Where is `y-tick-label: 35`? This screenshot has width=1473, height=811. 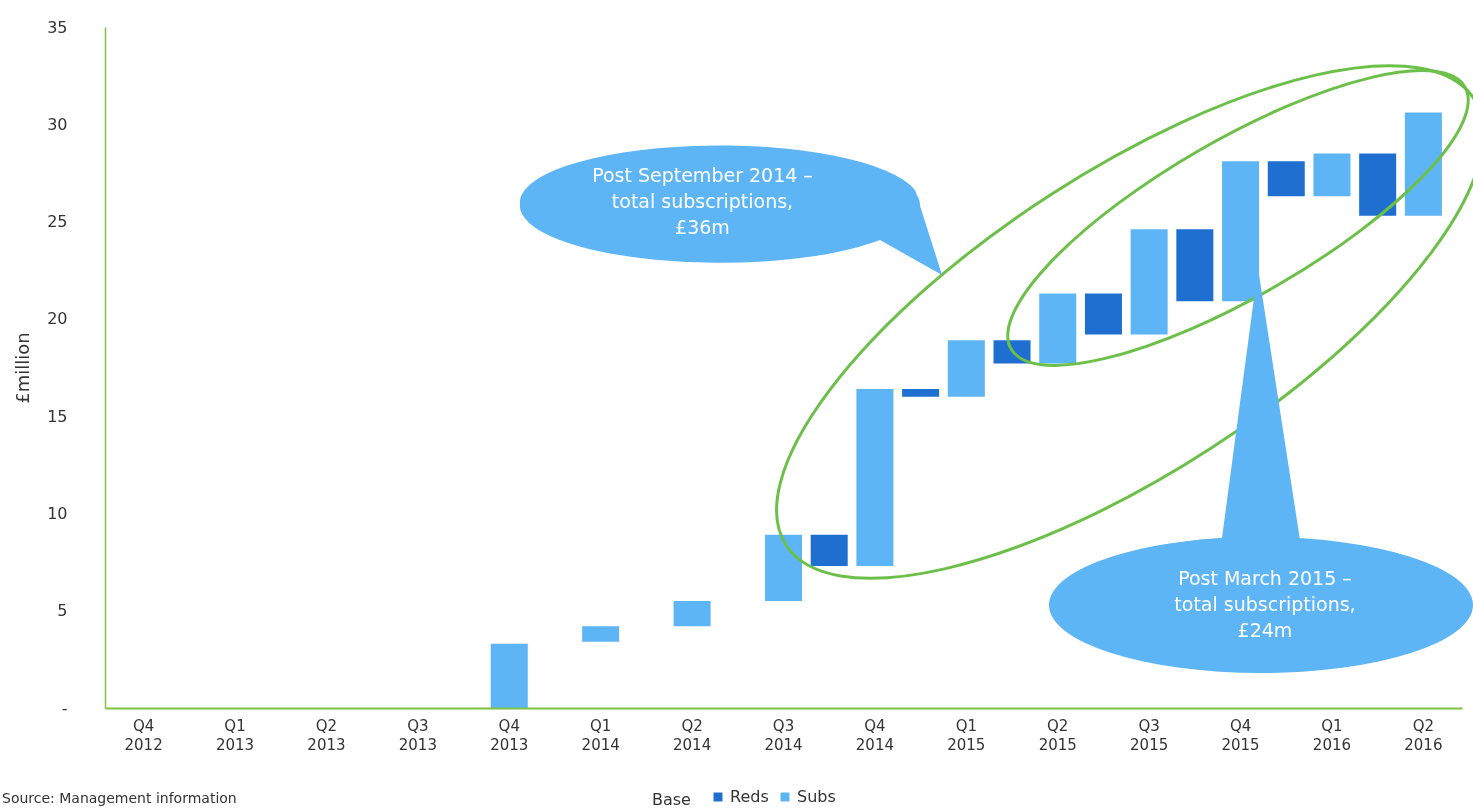 y-tick-label: 35 is located at coordinates (57, 27).